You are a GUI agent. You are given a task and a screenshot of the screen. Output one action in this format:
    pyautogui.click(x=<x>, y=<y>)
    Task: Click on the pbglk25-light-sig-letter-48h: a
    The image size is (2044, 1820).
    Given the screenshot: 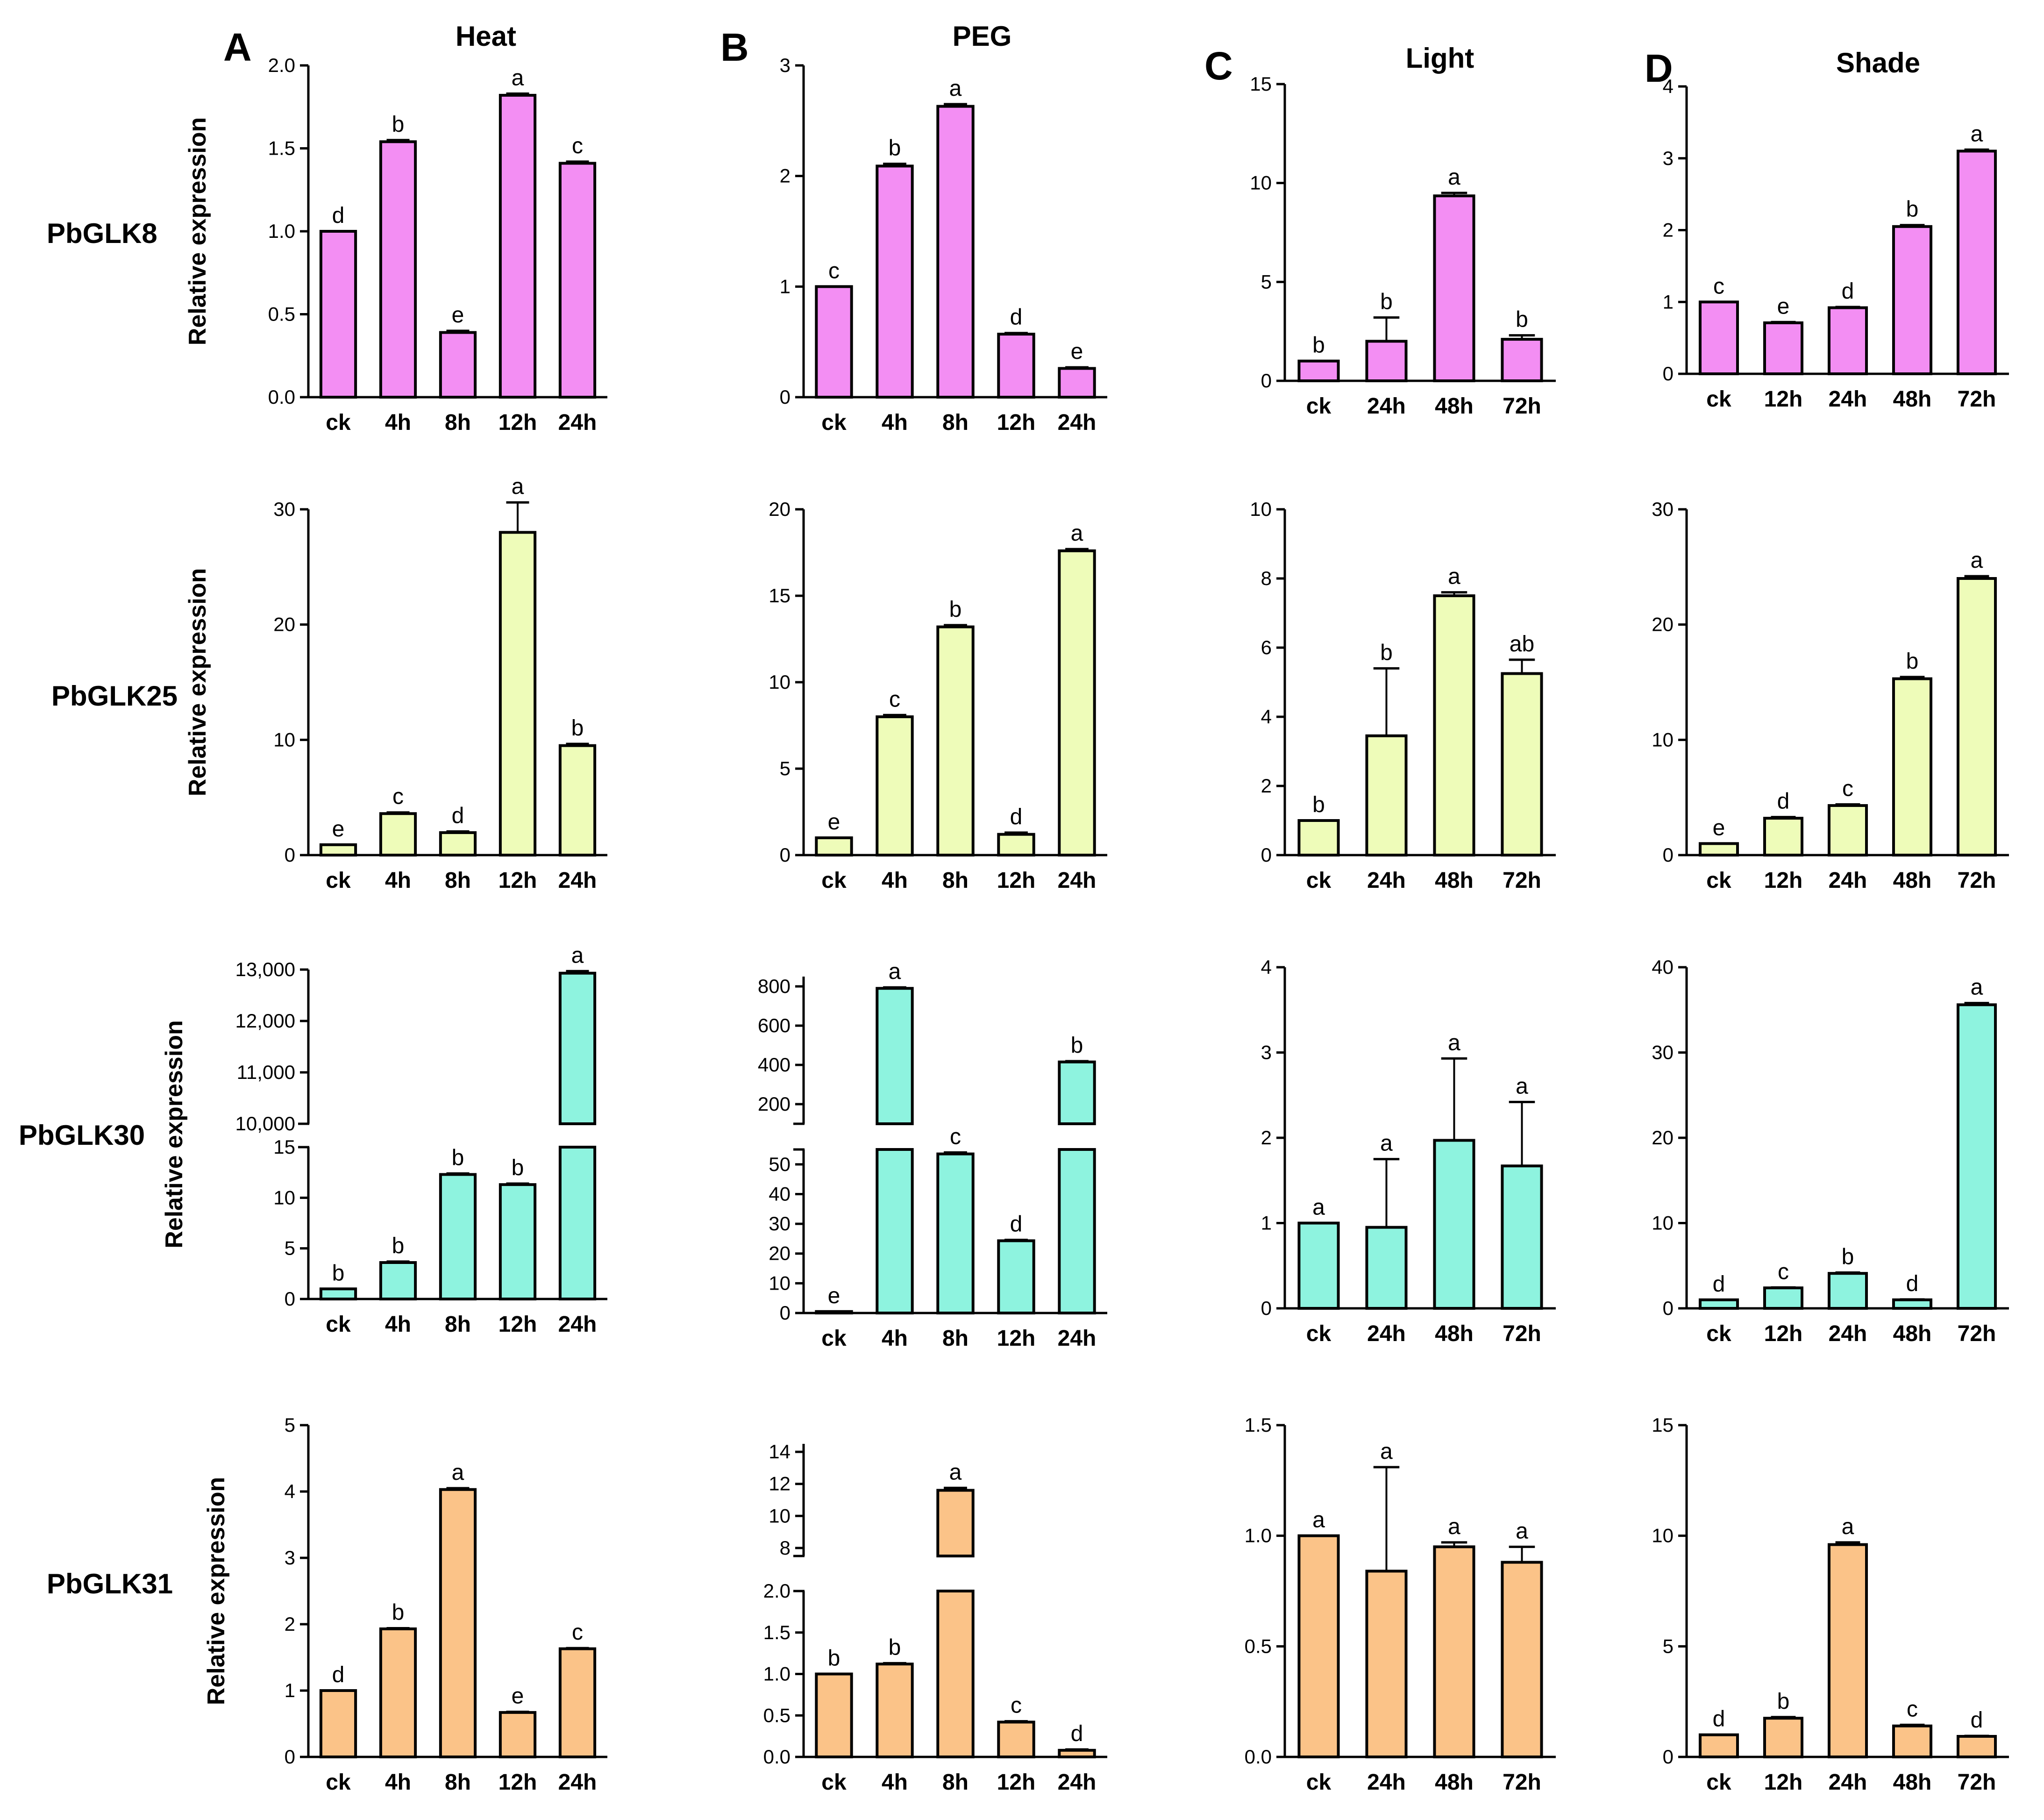 What is the action you would take?
    pyautogui.click(x=1454, y=576)
    